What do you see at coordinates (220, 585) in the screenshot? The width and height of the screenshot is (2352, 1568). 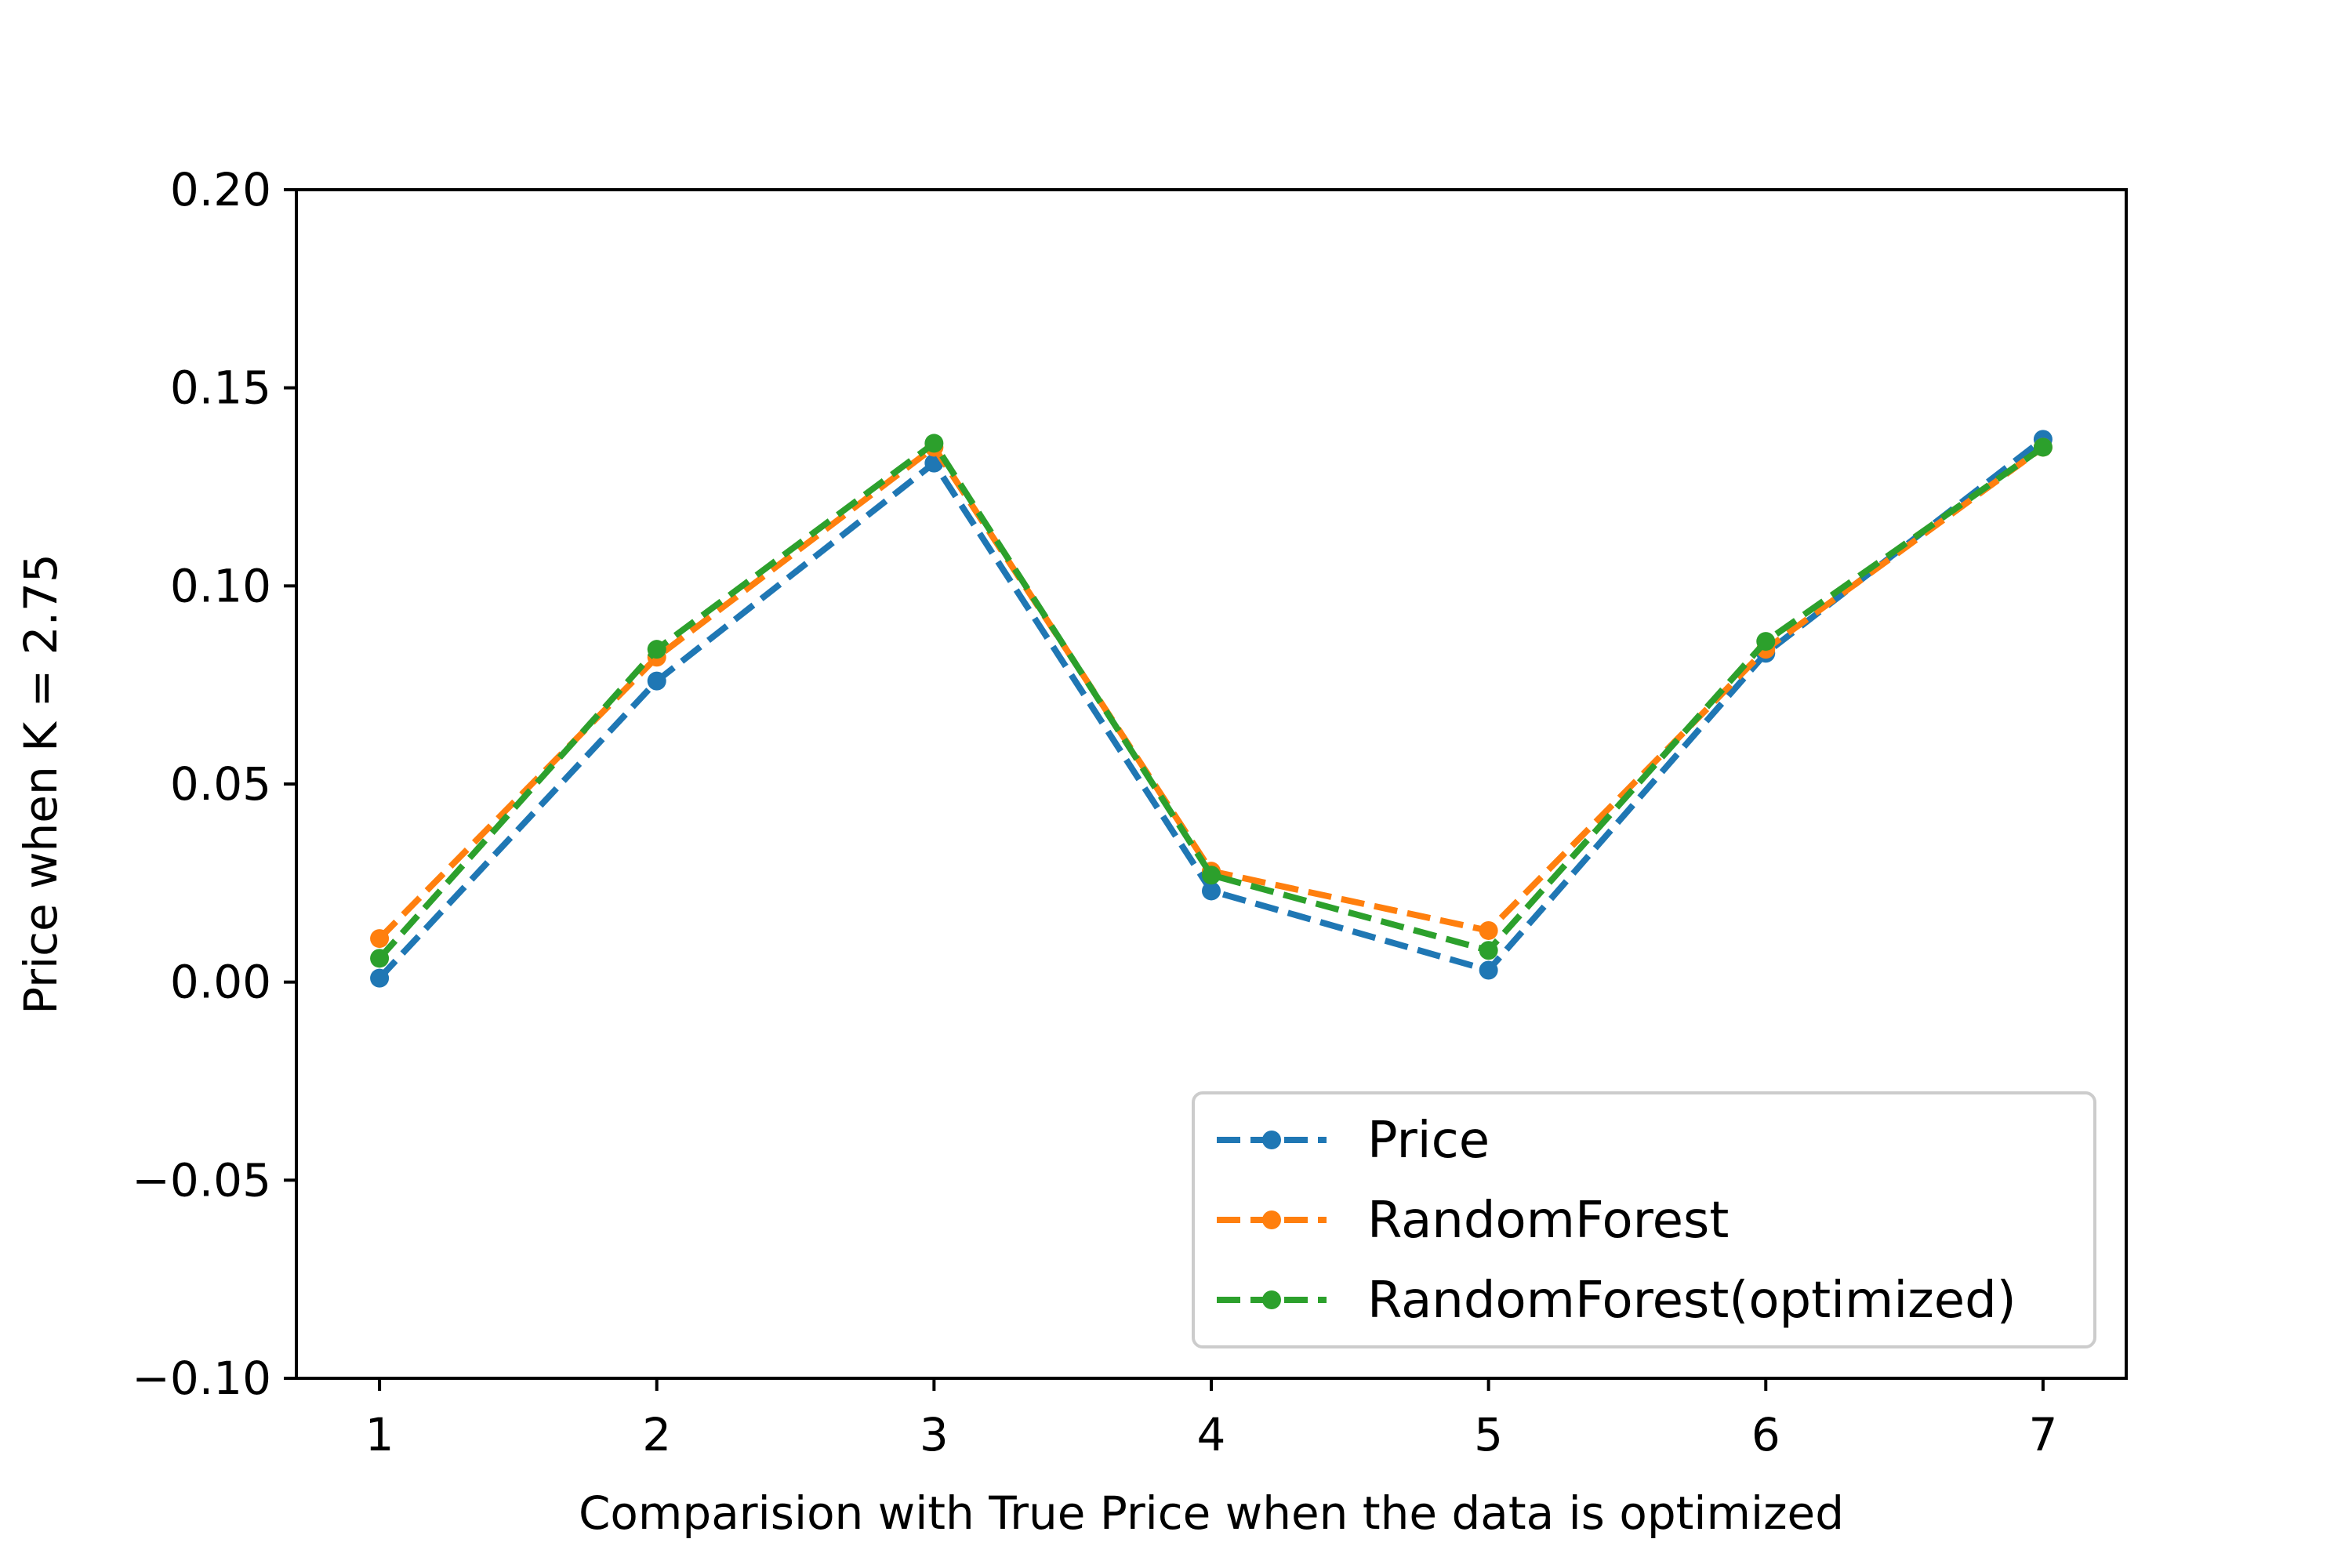 I see `y-tick-label: 0.10` at bounding box center [220, 585].